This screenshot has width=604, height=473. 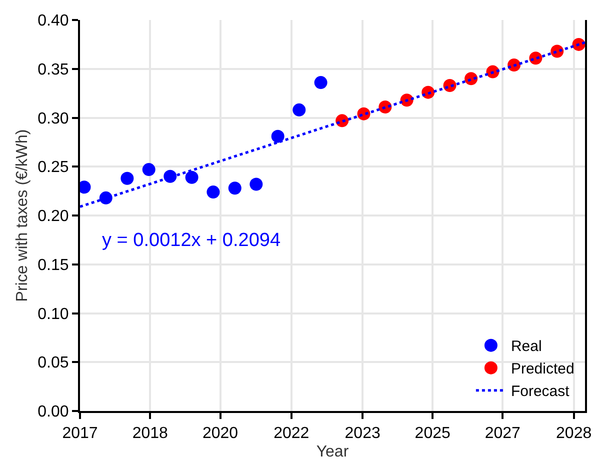 I want to click on x-tick-label: 2023, so click(x=362, y=433).